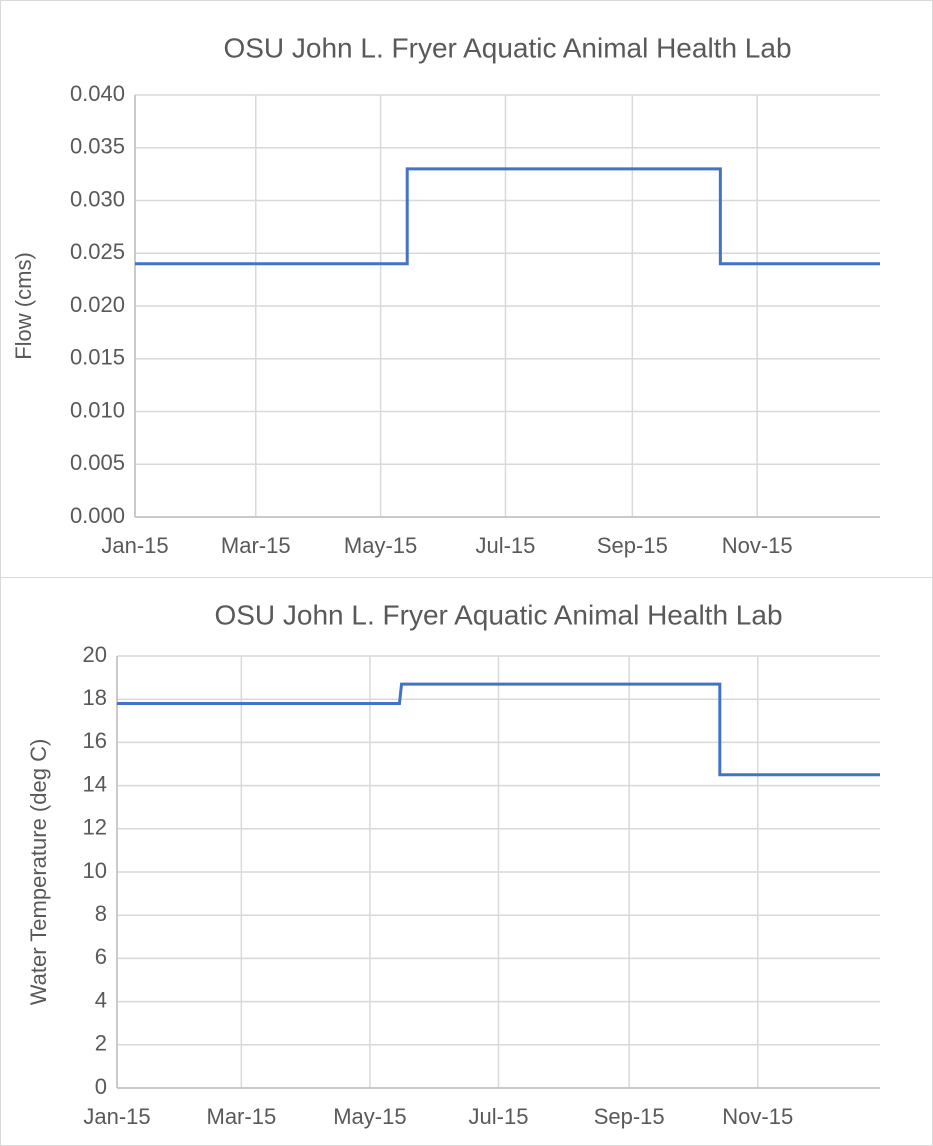 The height and width of the screenshot is (1146, 933). Describe the element at coordinates (97, 251) in the screenshot. I see `y-tick-label: 0.025` at that location.